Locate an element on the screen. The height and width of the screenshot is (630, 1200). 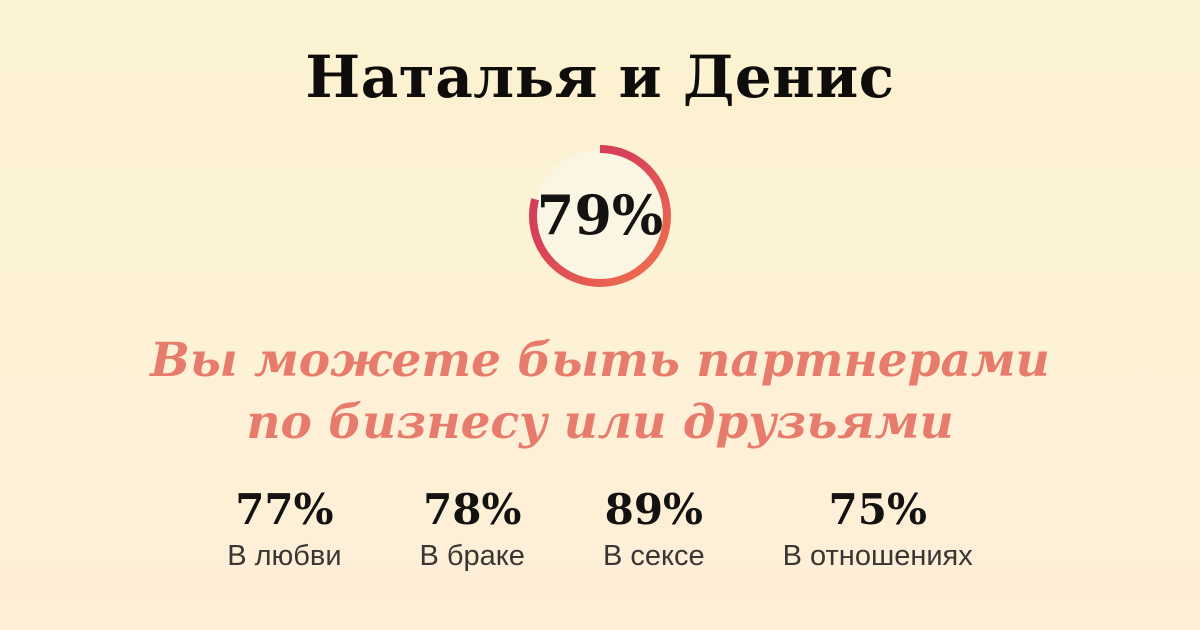
gauge-ring-svg is located at coordinates (600, 215).